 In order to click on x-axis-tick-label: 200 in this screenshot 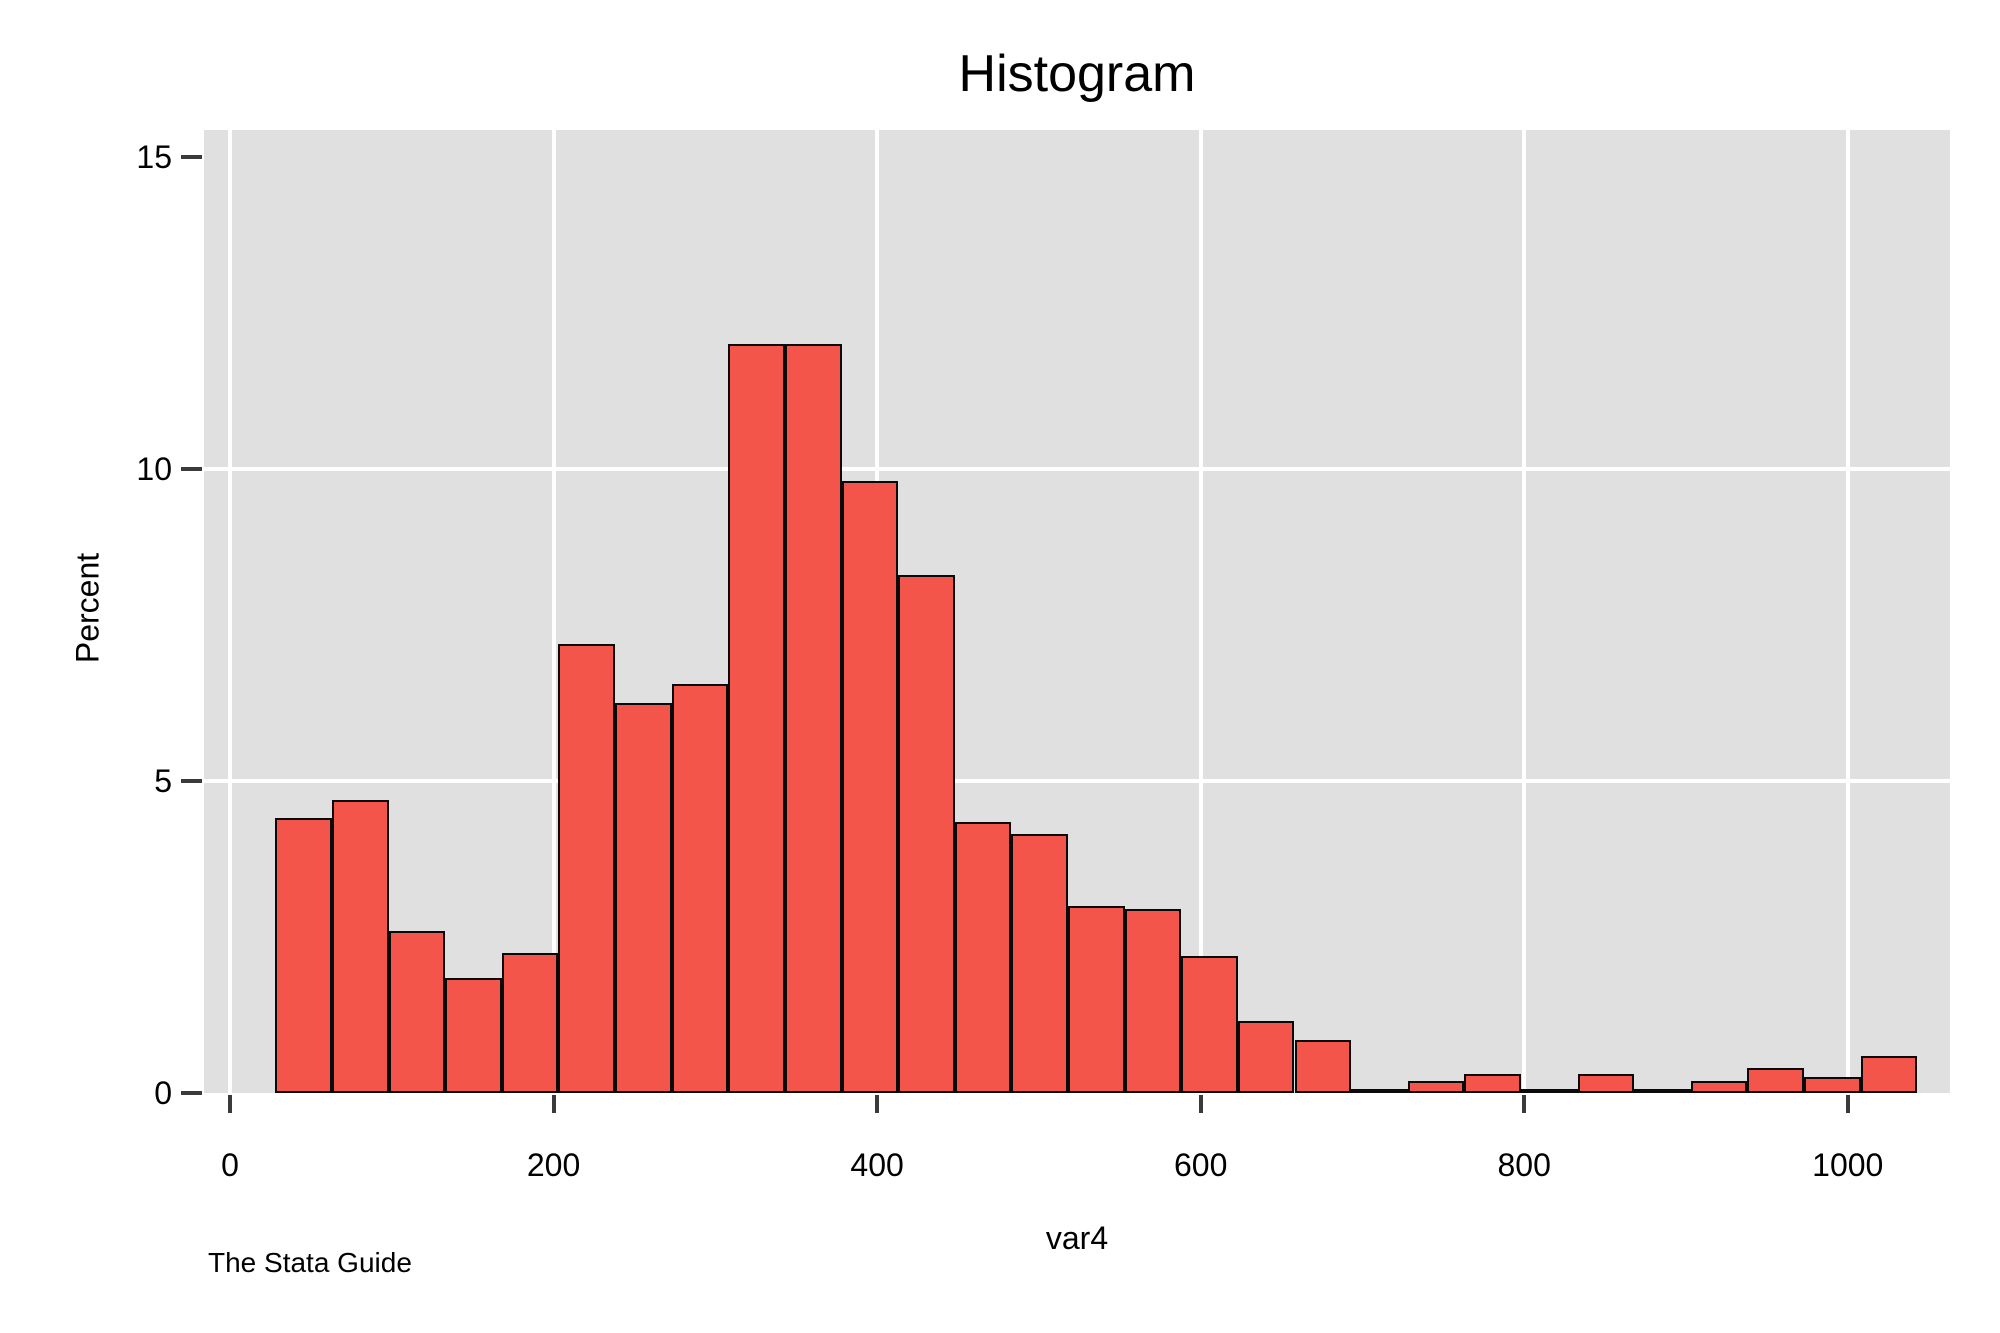, I will do `click(553, 1165)`.